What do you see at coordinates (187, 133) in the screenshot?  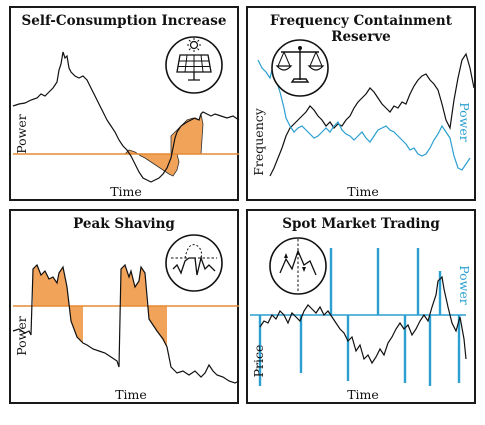 I see `battery-charge-area` at bounding box center [187, 133].